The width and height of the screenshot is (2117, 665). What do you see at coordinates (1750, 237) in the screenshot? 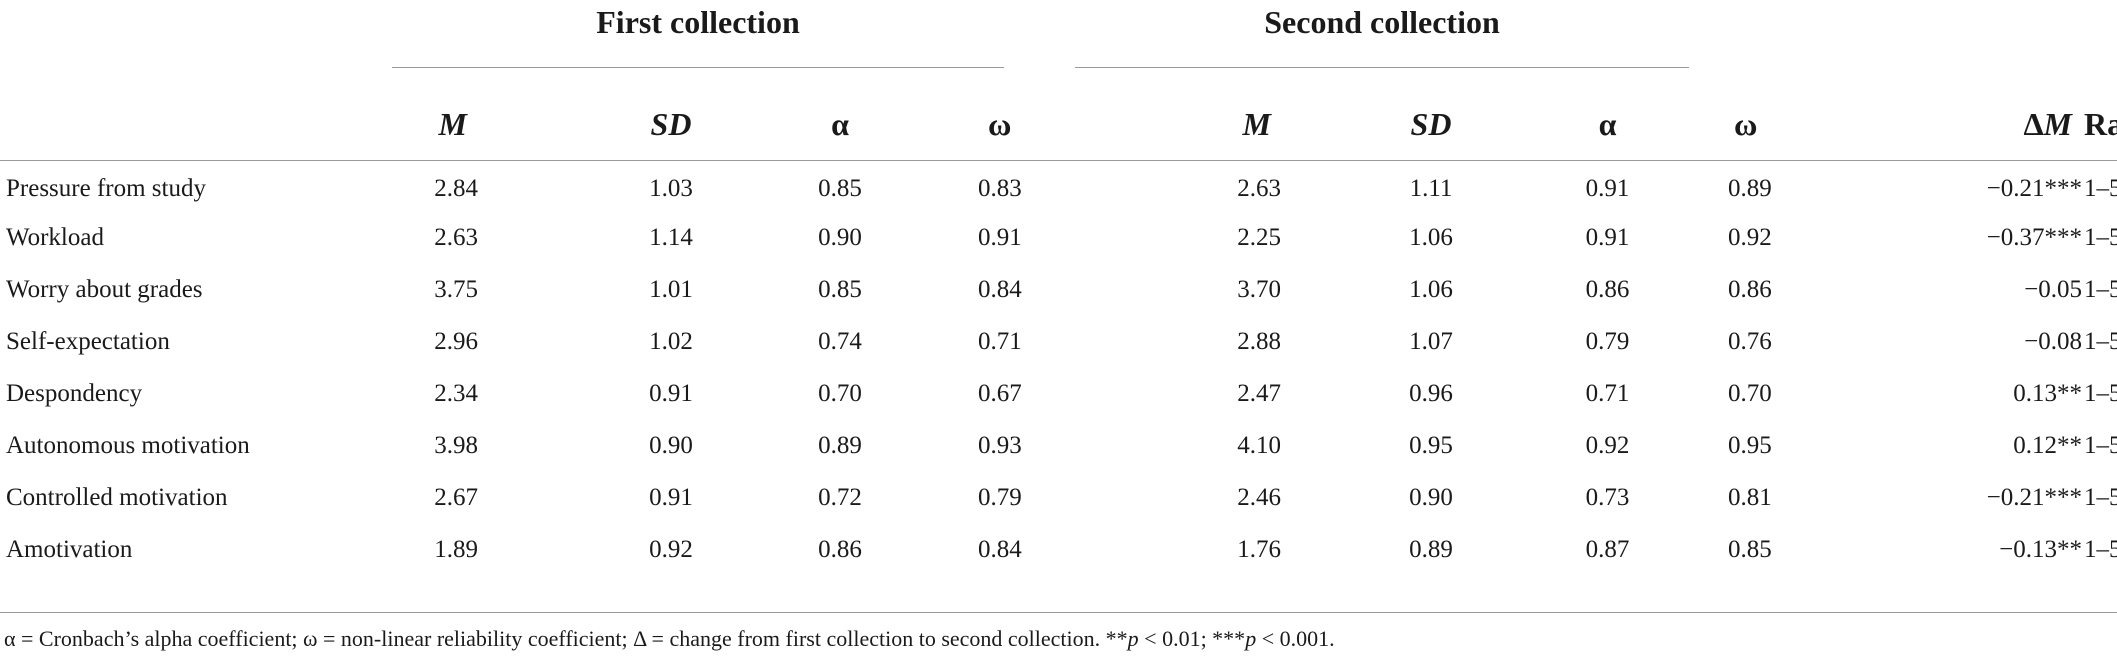
I see `omega-second-cell: 0.92` at bounding box center [1750, 237].